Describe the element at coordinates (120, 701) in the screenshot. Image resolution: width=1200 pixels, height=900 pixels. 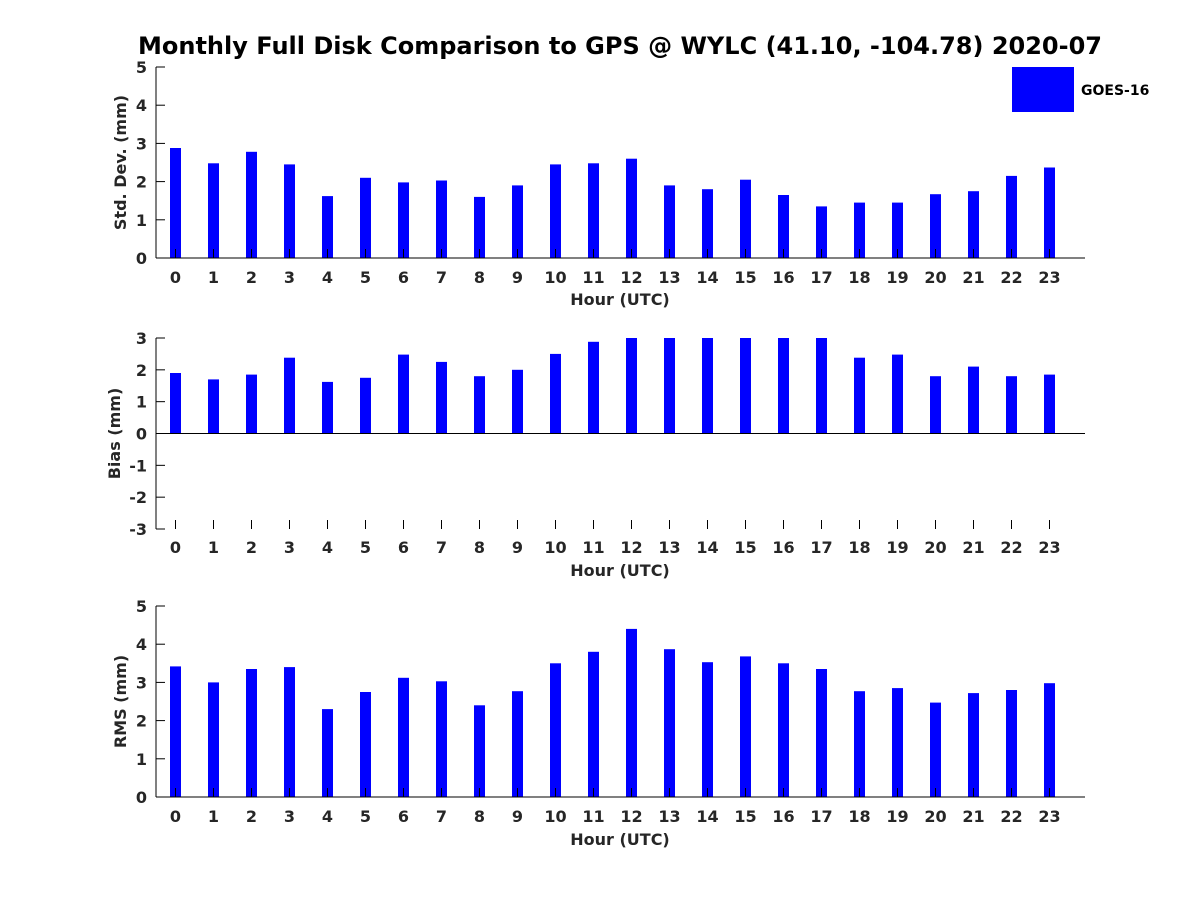
I see `y-axis-label: RMS (mm)` at that location.